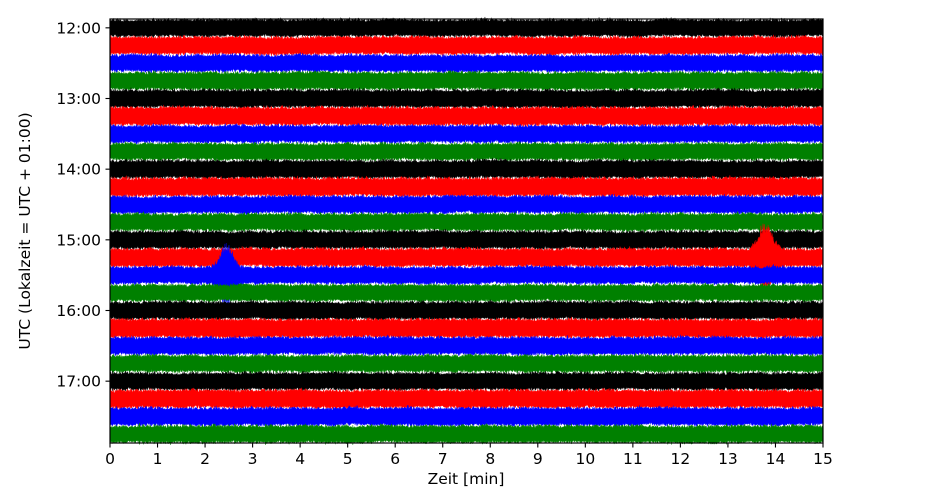 The image size is (930, 494). I want to click on x-tick-label: 15, so click(823, 459).